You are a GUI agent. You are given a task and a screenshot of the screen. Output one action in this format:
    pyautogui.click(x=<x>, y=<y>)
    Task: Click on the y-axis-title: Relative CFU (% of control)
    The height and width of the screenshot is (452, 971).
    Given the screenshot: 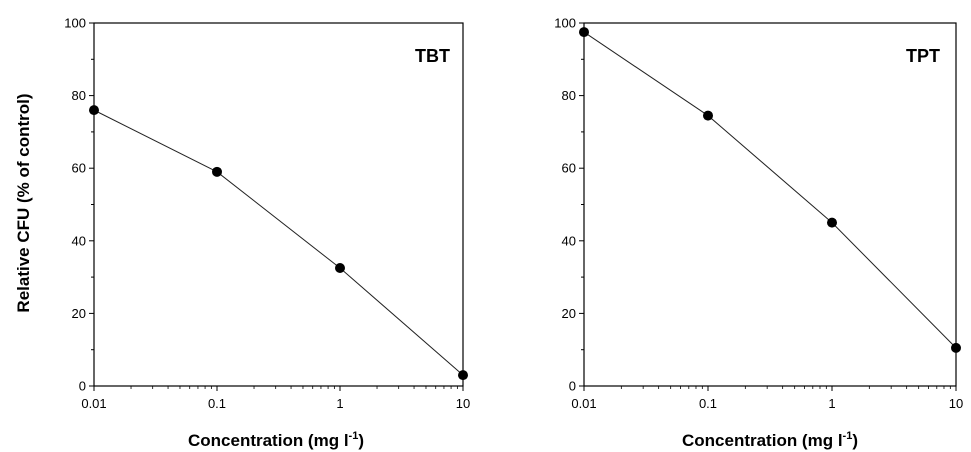 What is the action you would take?
    pyautogui.click(x=23, y=202)
    